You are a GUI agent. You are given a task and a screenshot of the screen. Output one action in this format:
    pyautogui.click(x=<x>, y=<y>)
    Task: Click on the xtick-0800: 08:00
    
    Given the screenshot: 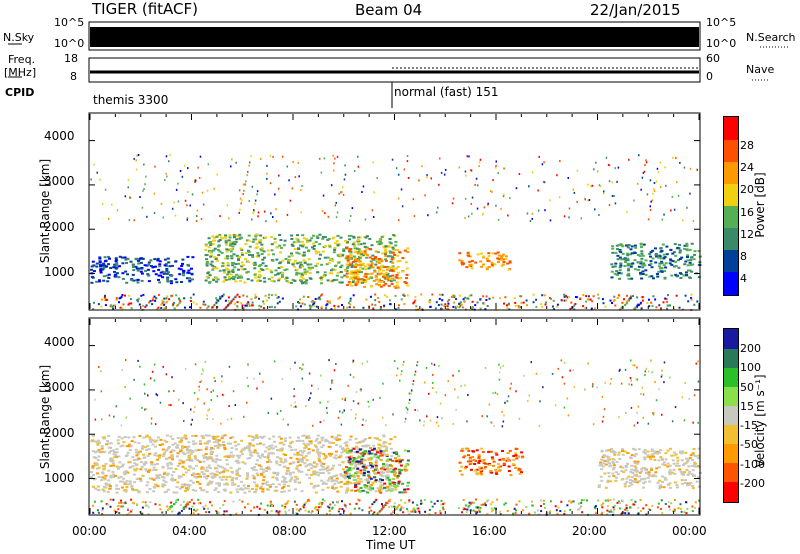 What is the action you would take?
    pyautogui.click(x=289, y=531)
    